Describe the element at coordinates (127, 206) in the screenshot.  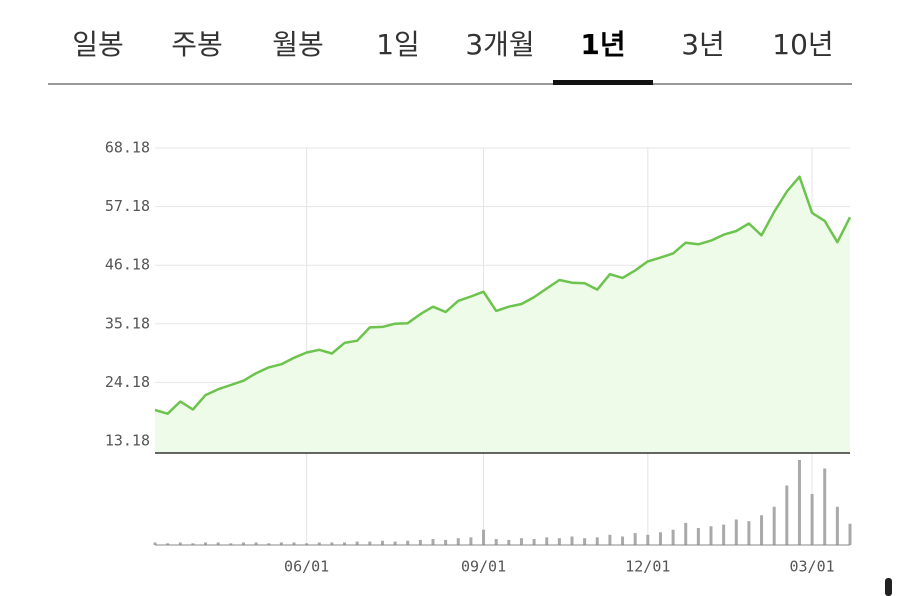
I see `y-tick-label: 57.18` at that location.